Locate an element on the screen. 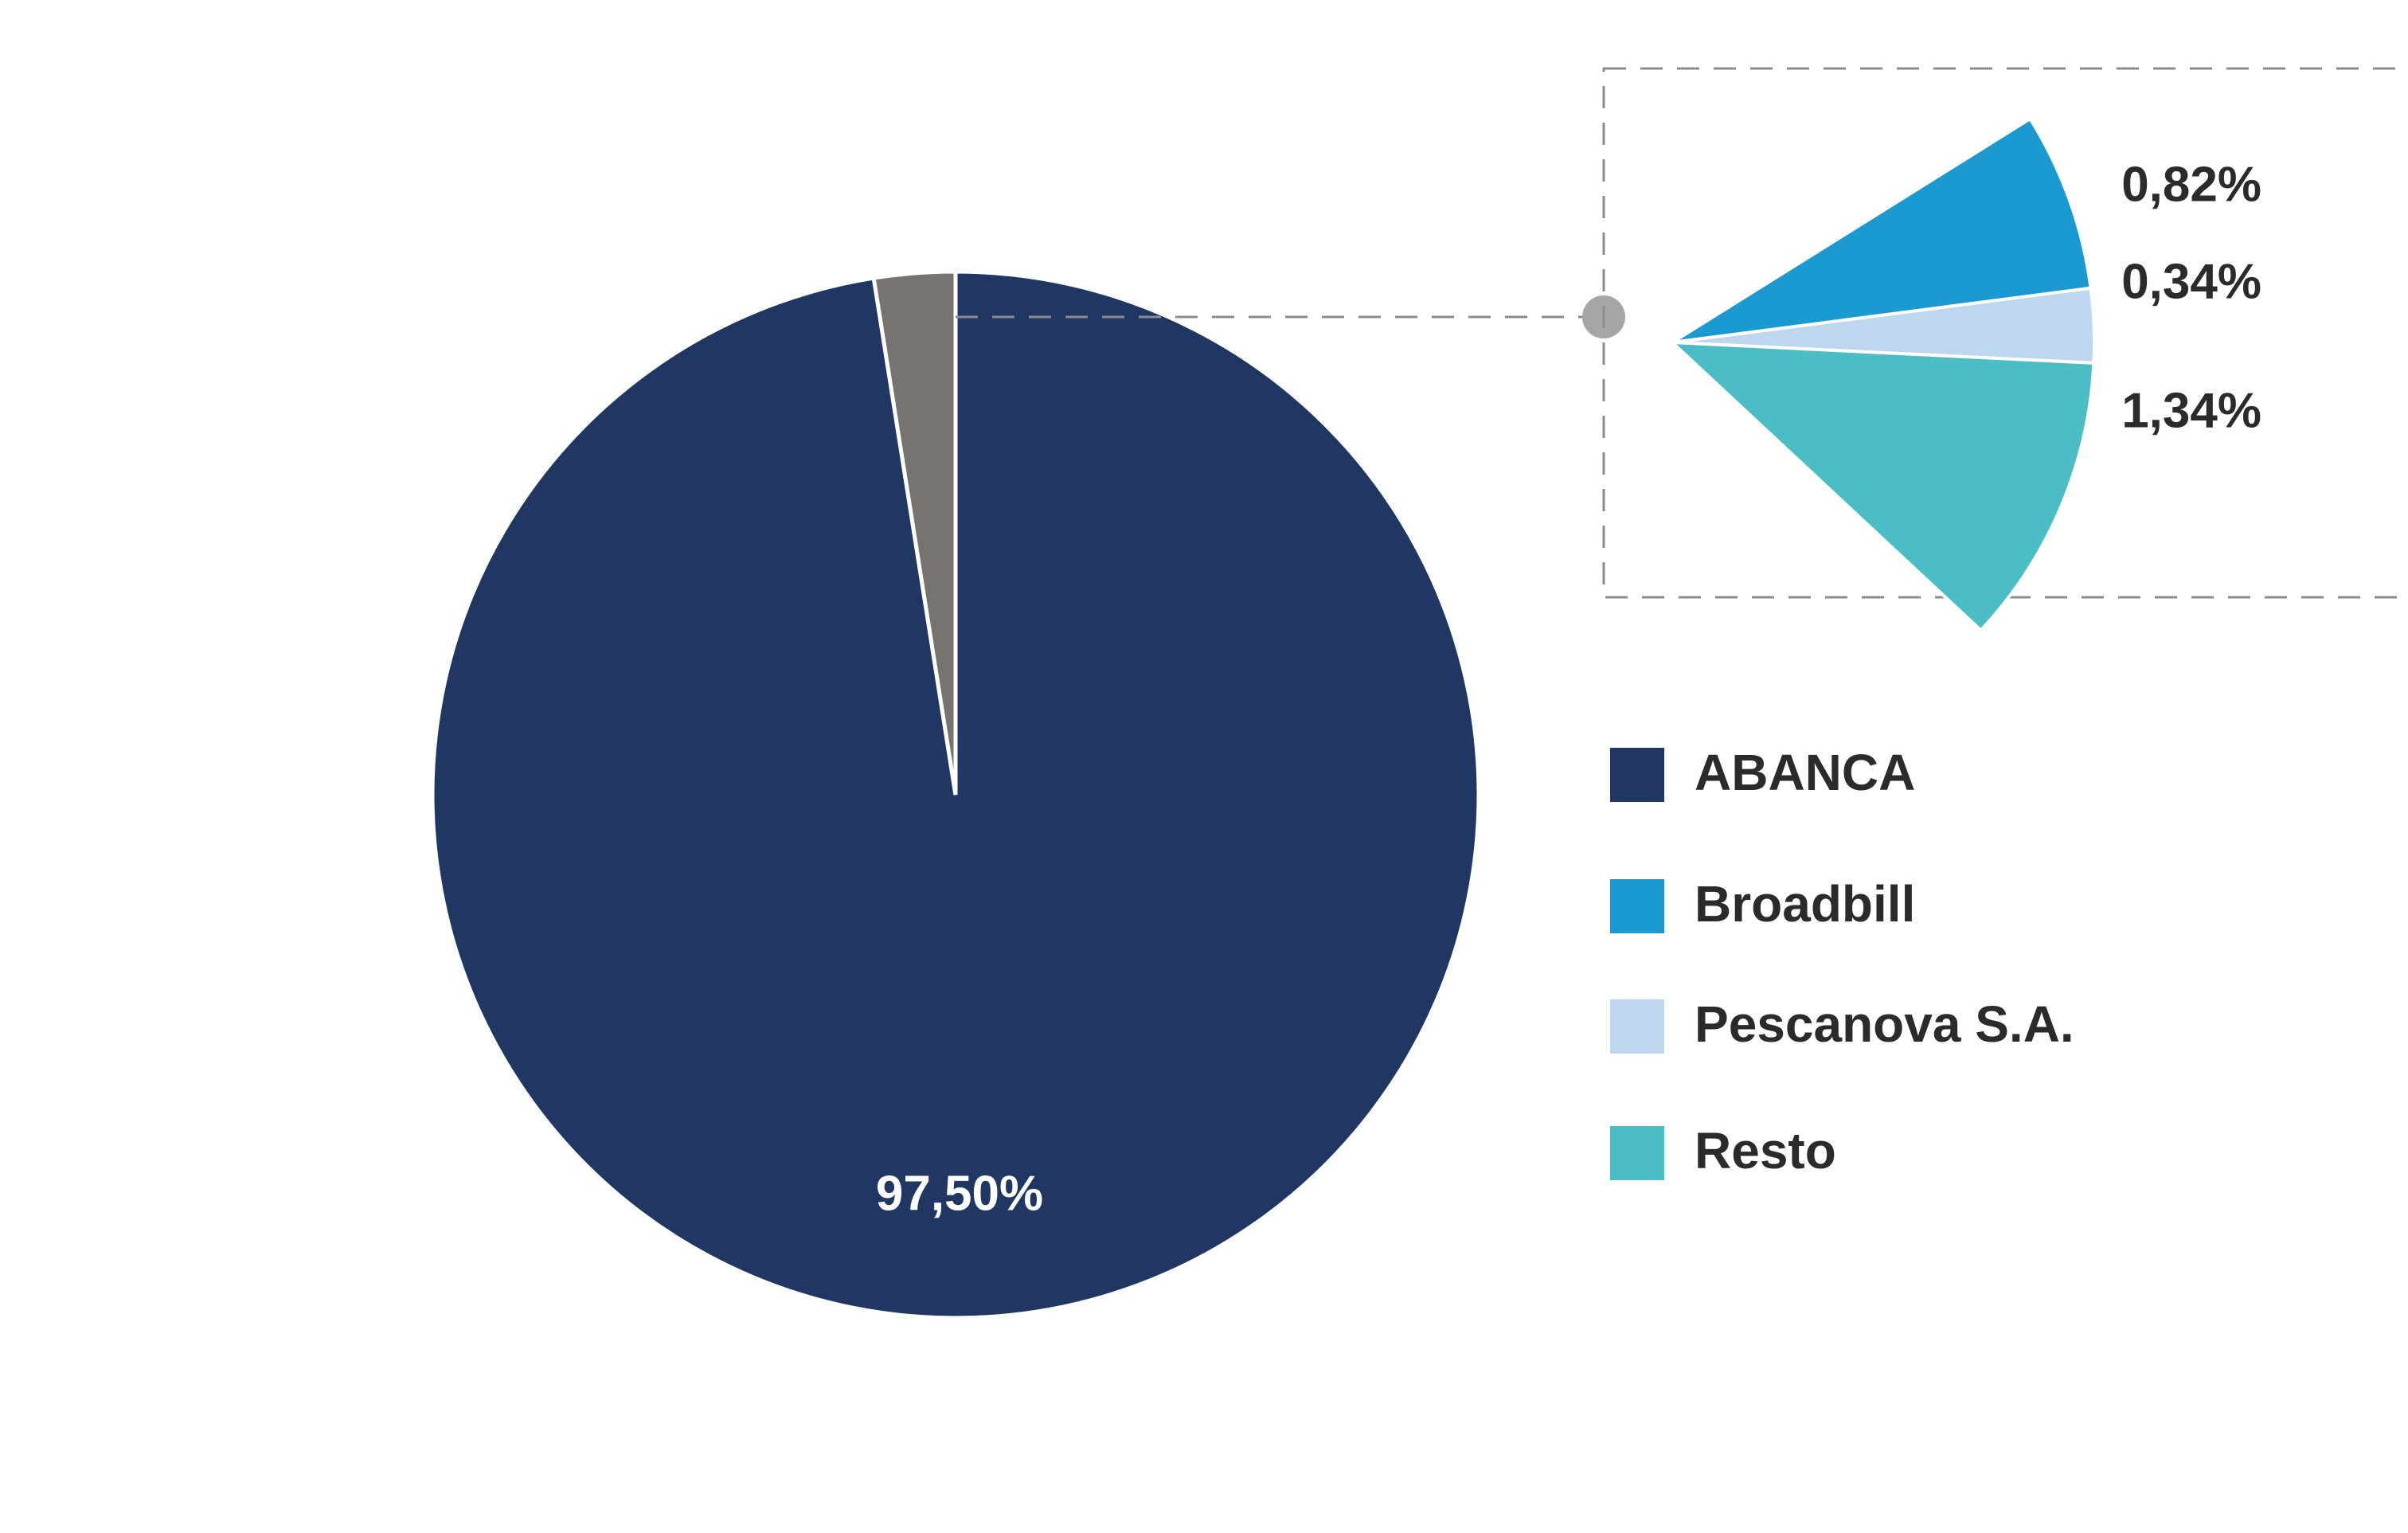 The height and width of the screenshot is (1533, 2408). legend-item-abanca: ABANCA is located at coordinates (1762, 773).